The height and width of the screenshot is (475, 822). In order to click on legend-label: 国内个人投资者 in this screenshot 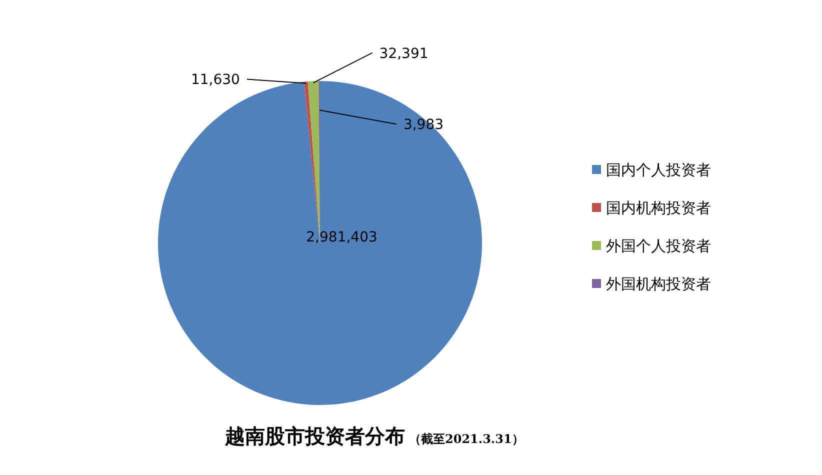, I will do `click(658, 170)`.